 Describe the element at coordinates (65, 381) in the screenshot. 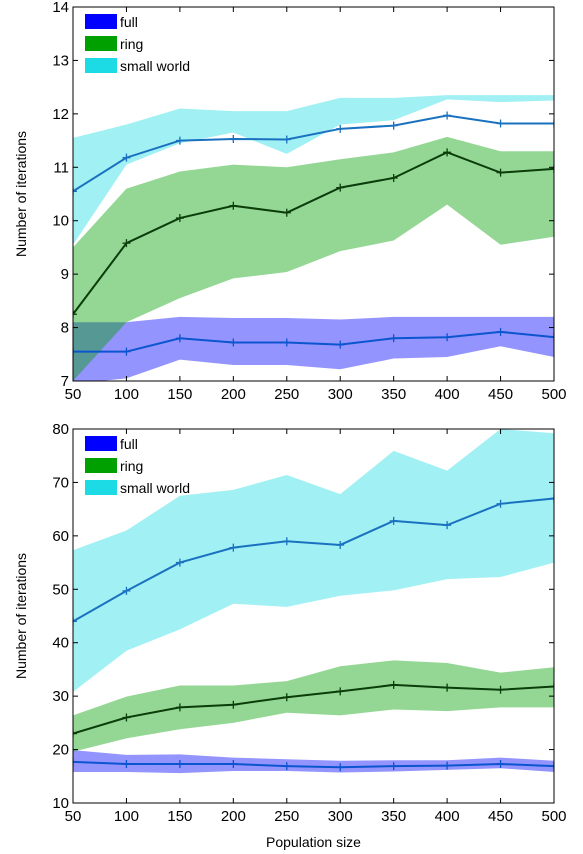

I see `y-tick-label: 7` at that location.